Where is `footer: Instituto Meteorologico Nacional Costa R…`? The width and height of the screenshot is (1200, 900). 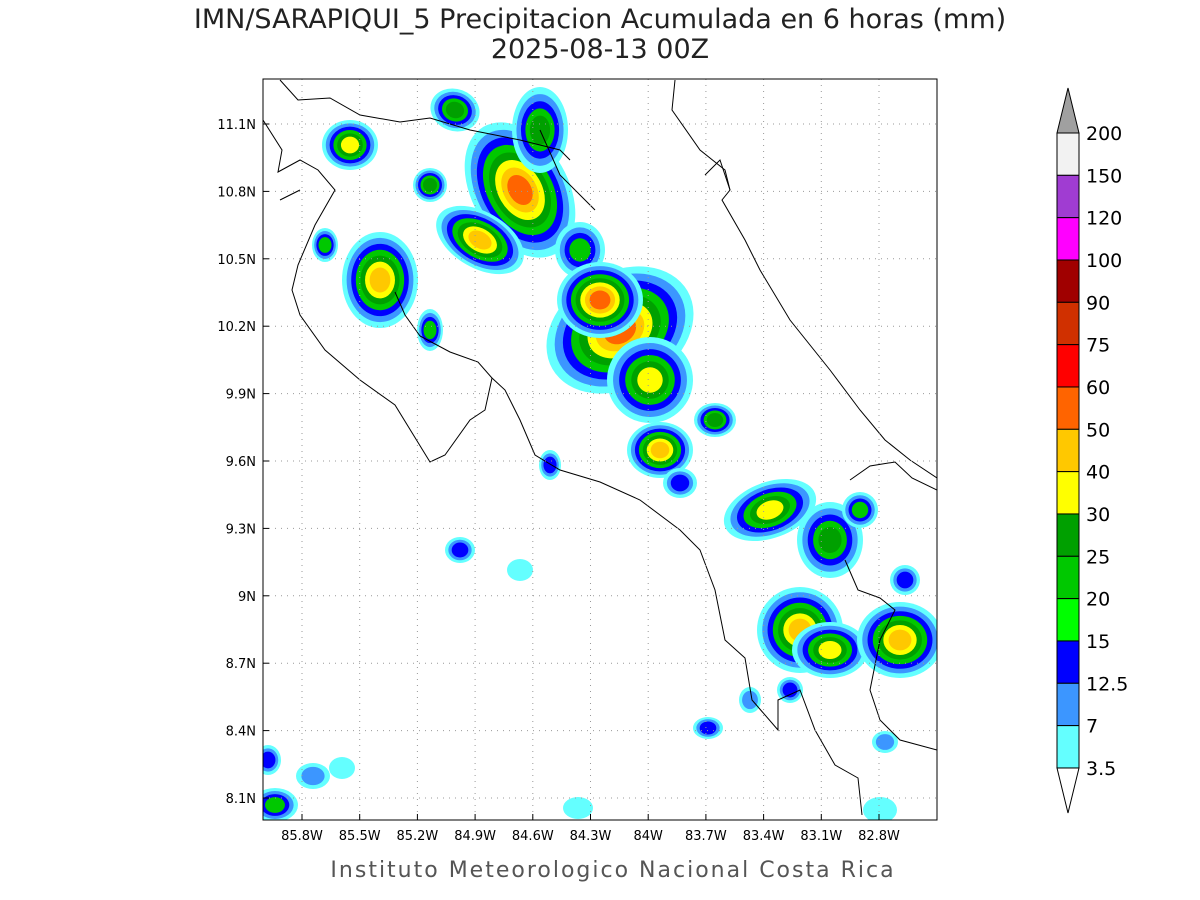
footer: Instituto Meteorologico Nacional Costa R… is located at coordinates (612, 870).